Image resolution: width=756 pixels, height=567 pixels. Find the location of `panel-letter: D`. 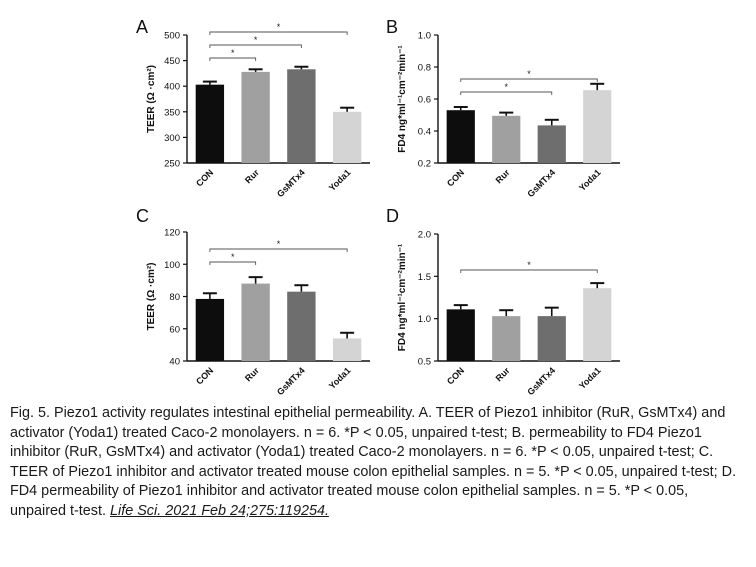

panel-letter: D is located at coordinates (392, 216).